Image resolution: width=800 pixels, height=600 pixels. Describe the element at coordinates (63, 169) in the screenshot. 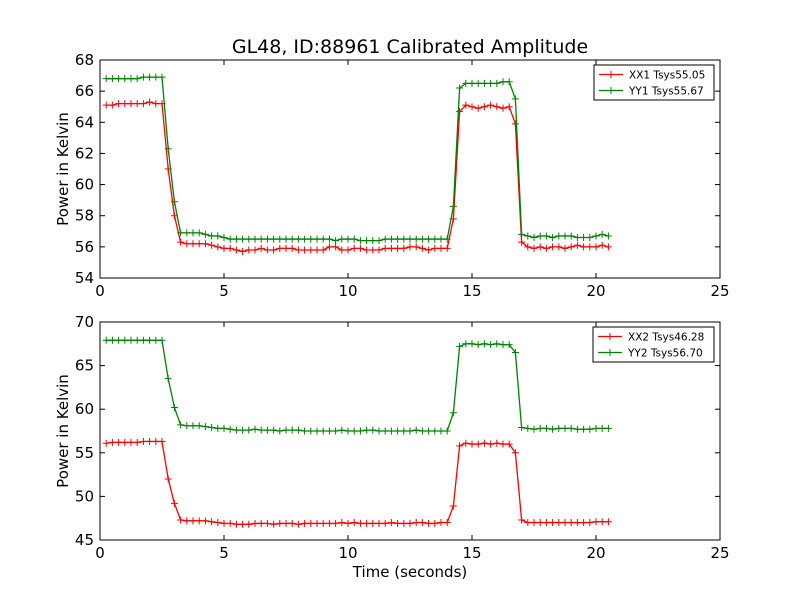

I see `y-axis-label: Power in Kelvin` at that location.